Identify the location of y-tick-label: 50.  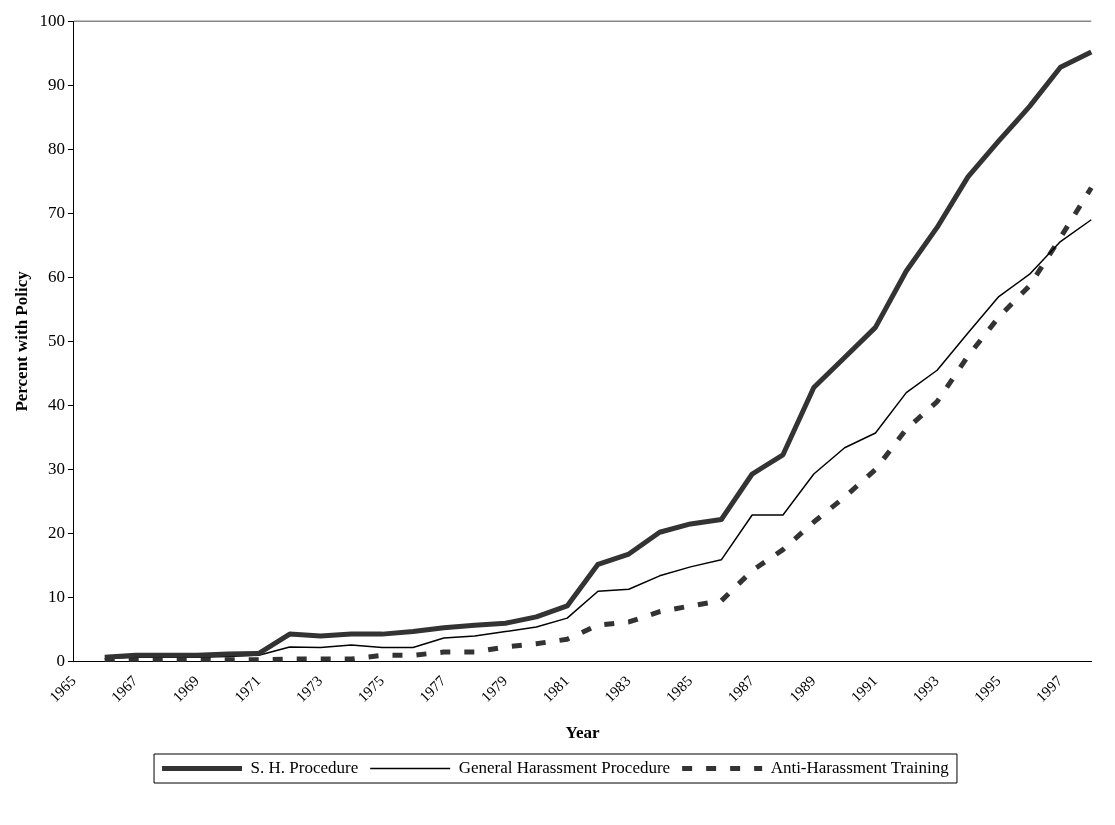
(56, 340).